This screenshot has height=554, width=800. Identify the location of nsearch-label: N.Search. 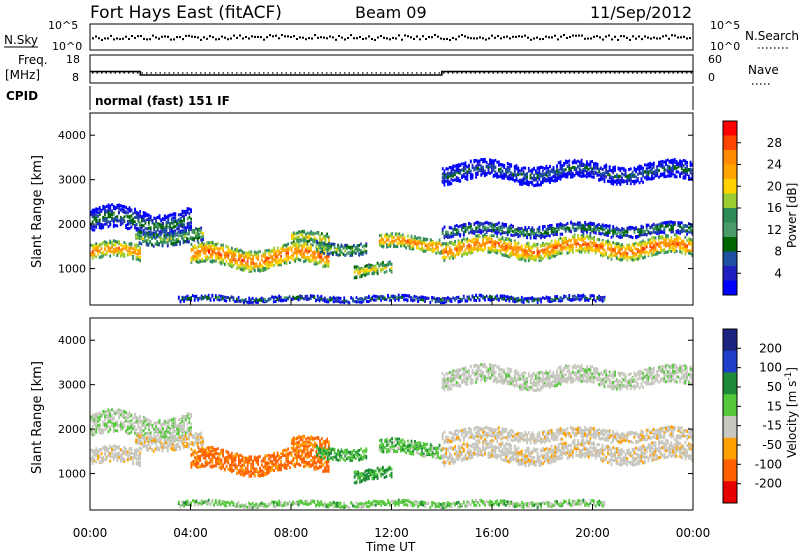
(772, 36).